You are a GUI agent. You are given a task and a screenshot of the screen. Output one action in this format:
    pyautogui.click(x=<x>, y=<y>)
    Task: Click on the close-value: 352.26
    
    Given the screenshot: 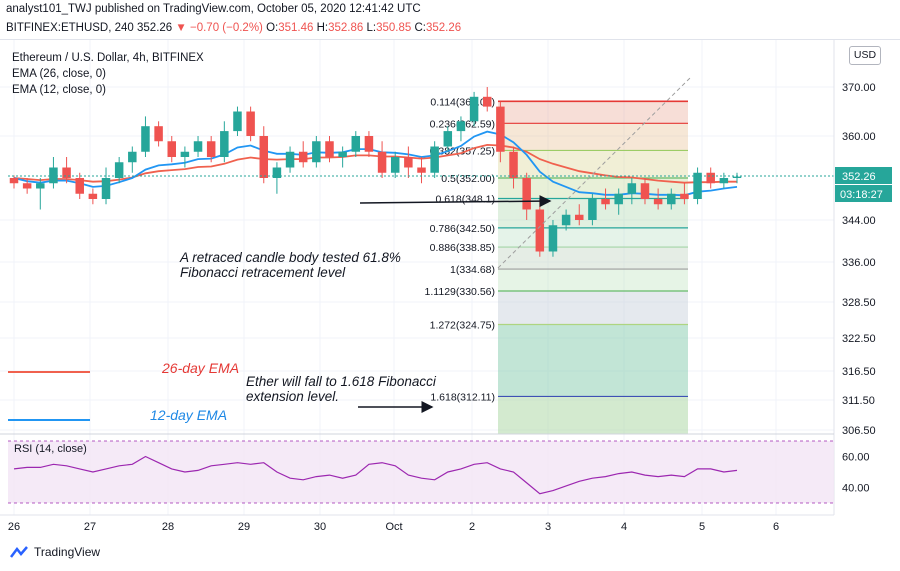 What is the action you would take?
    pyautogui.click(x=444, y=28)
    